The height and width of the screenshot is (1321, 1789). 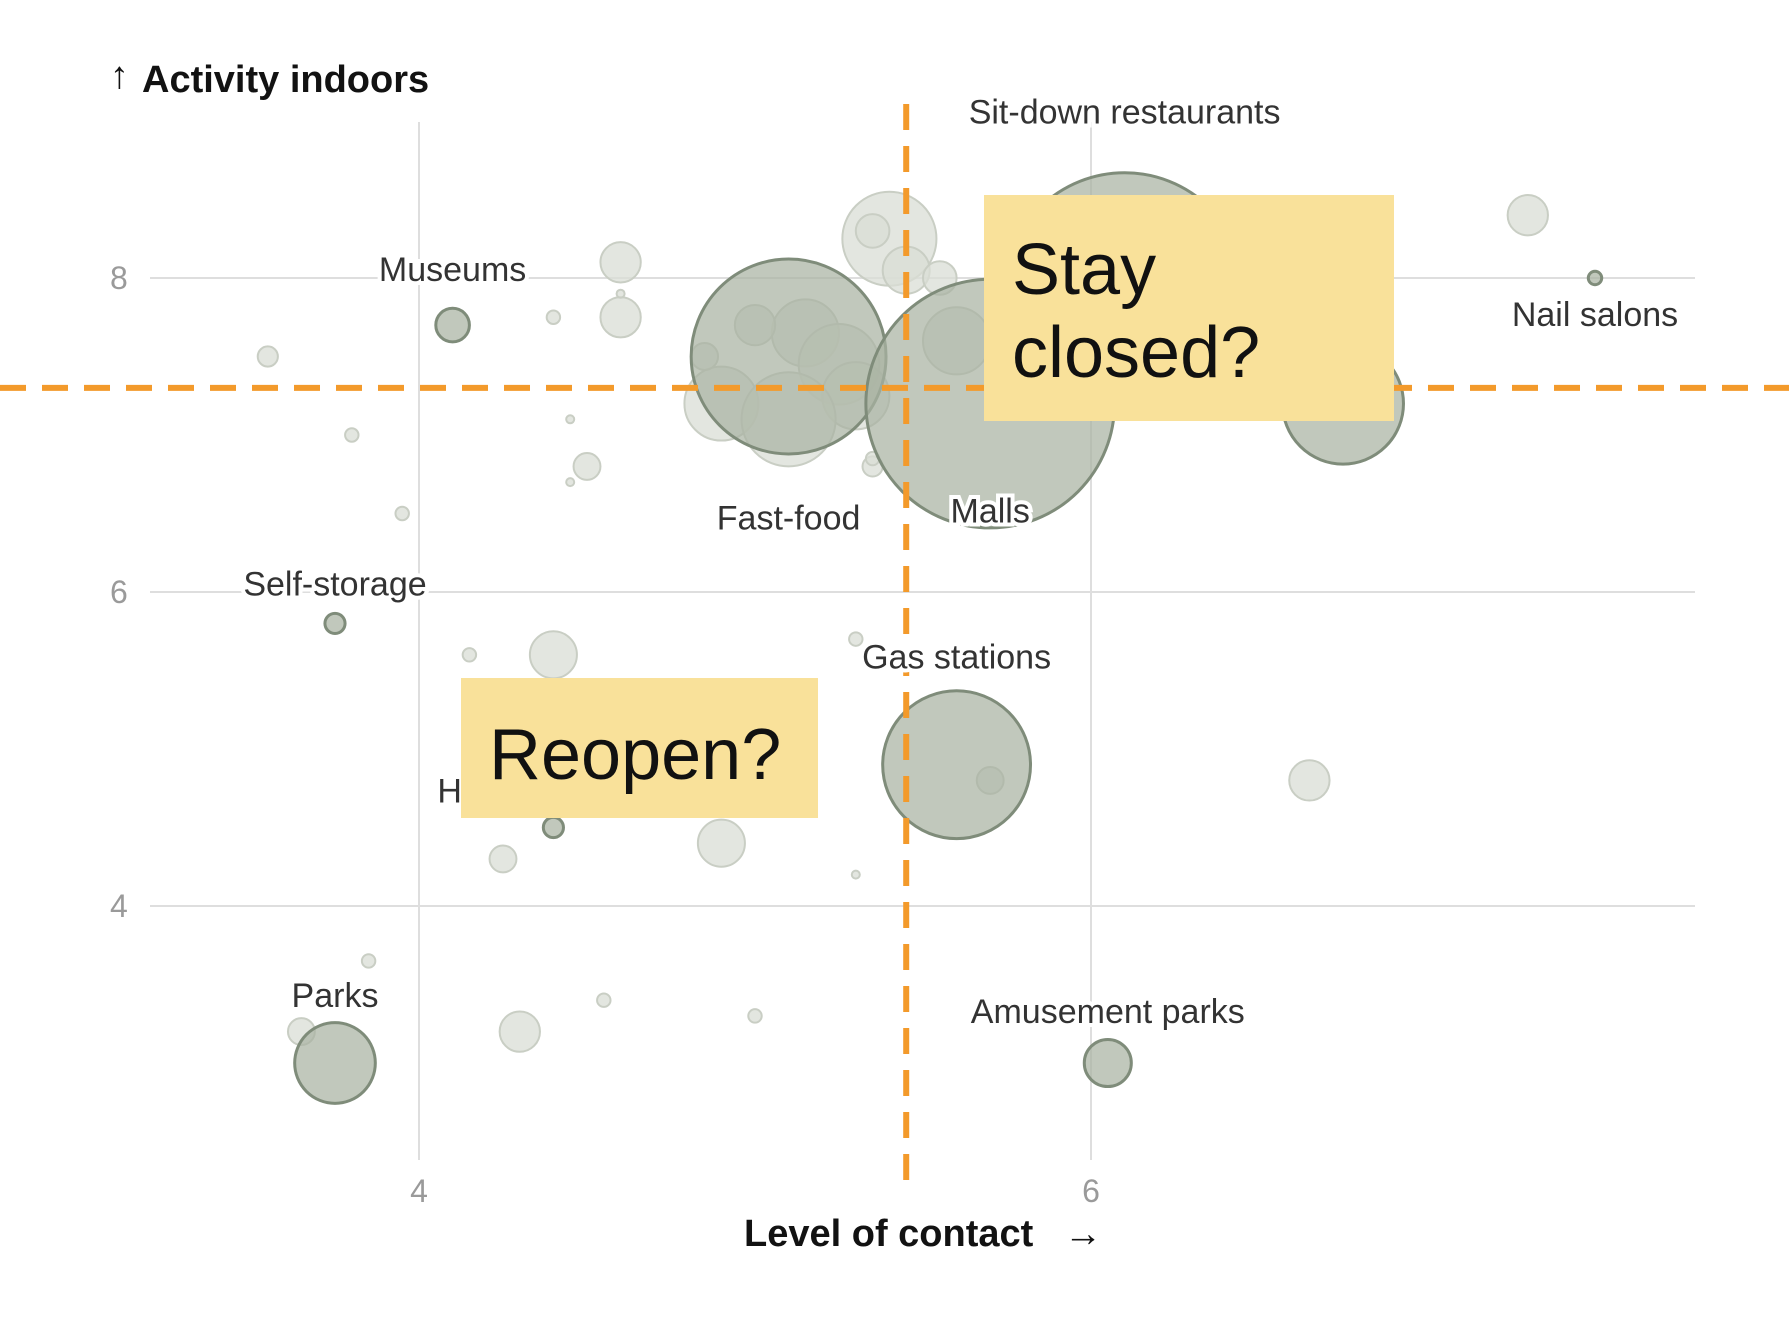 I want to click on point-label: Amusement parks, so click(x=1108, y=1012).